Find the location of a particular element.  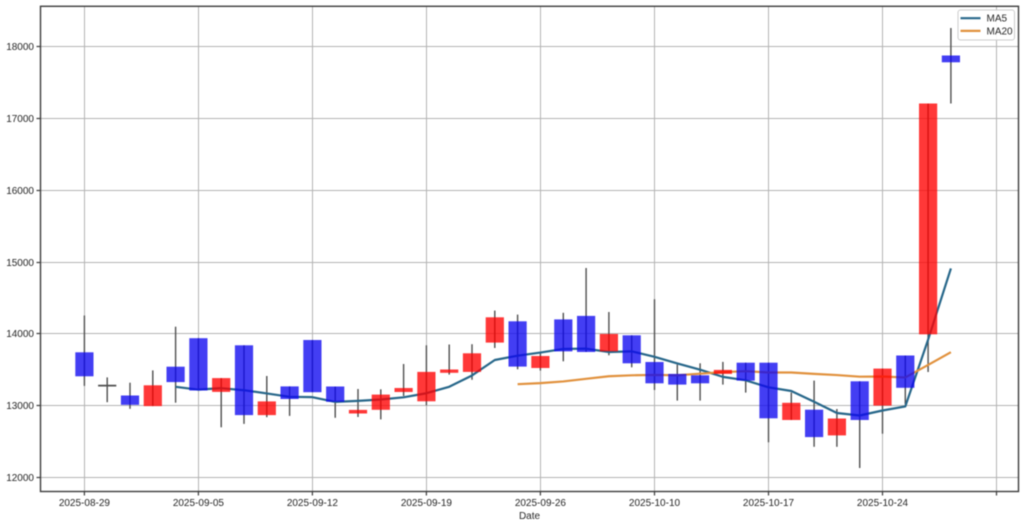

svg-text: 18000 is located at coordinates (20, 47).